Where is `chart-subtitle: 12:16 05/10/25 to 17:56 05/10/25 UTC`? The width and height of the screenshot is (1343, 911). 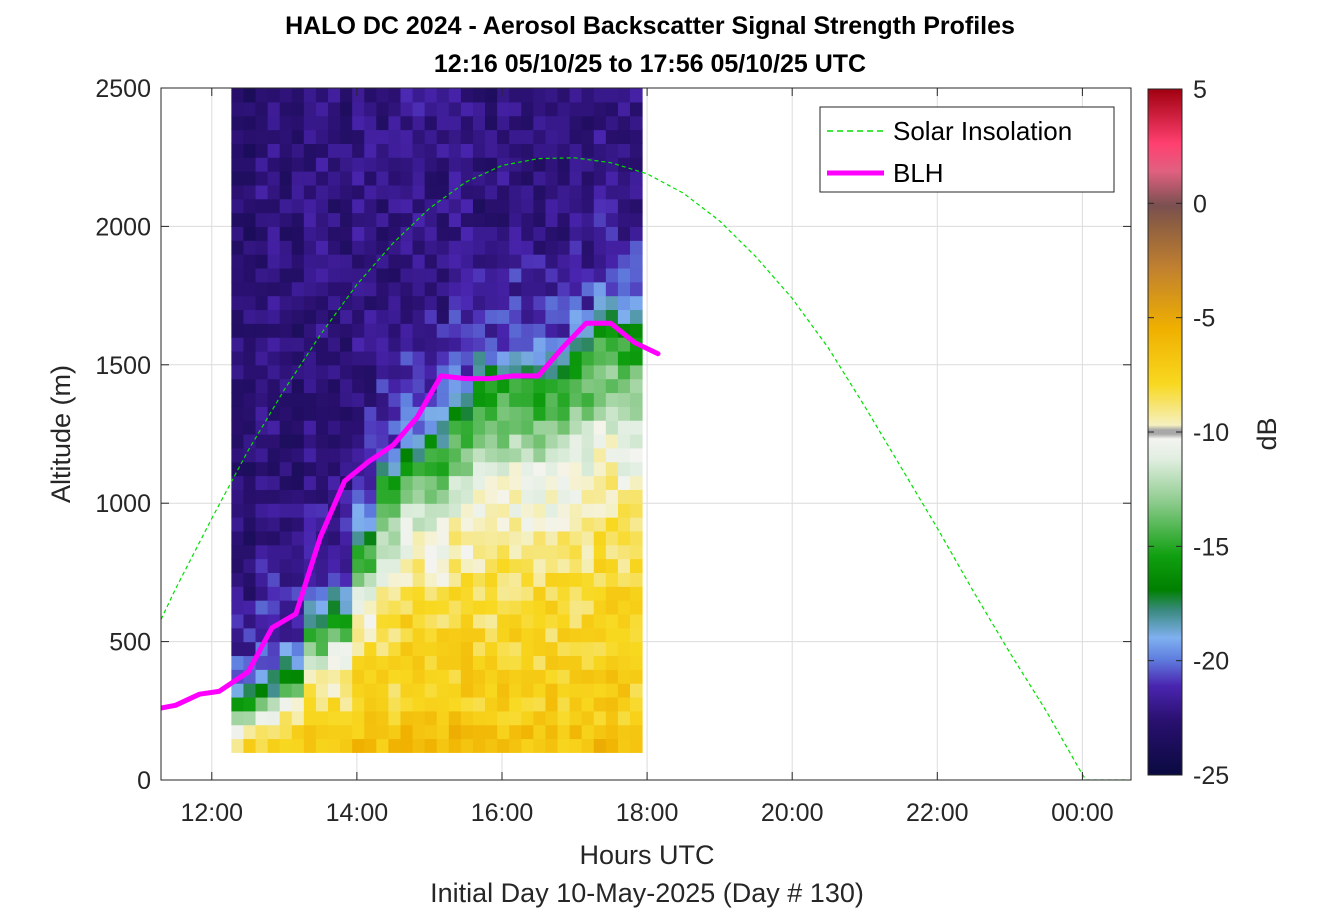
chart-subtitle: 12:16 05/10/25 to 17:56 05/10/25 UTC is located at coordinates (650, 64).